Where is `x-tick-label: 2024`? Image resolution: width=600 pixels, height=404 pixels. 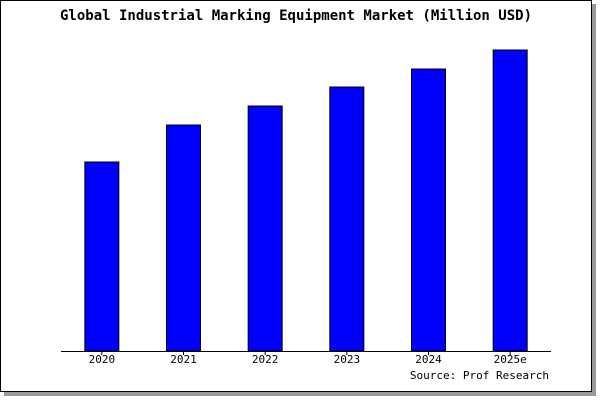 x-tick-label: 2024 is located at coordinates (428, 359).